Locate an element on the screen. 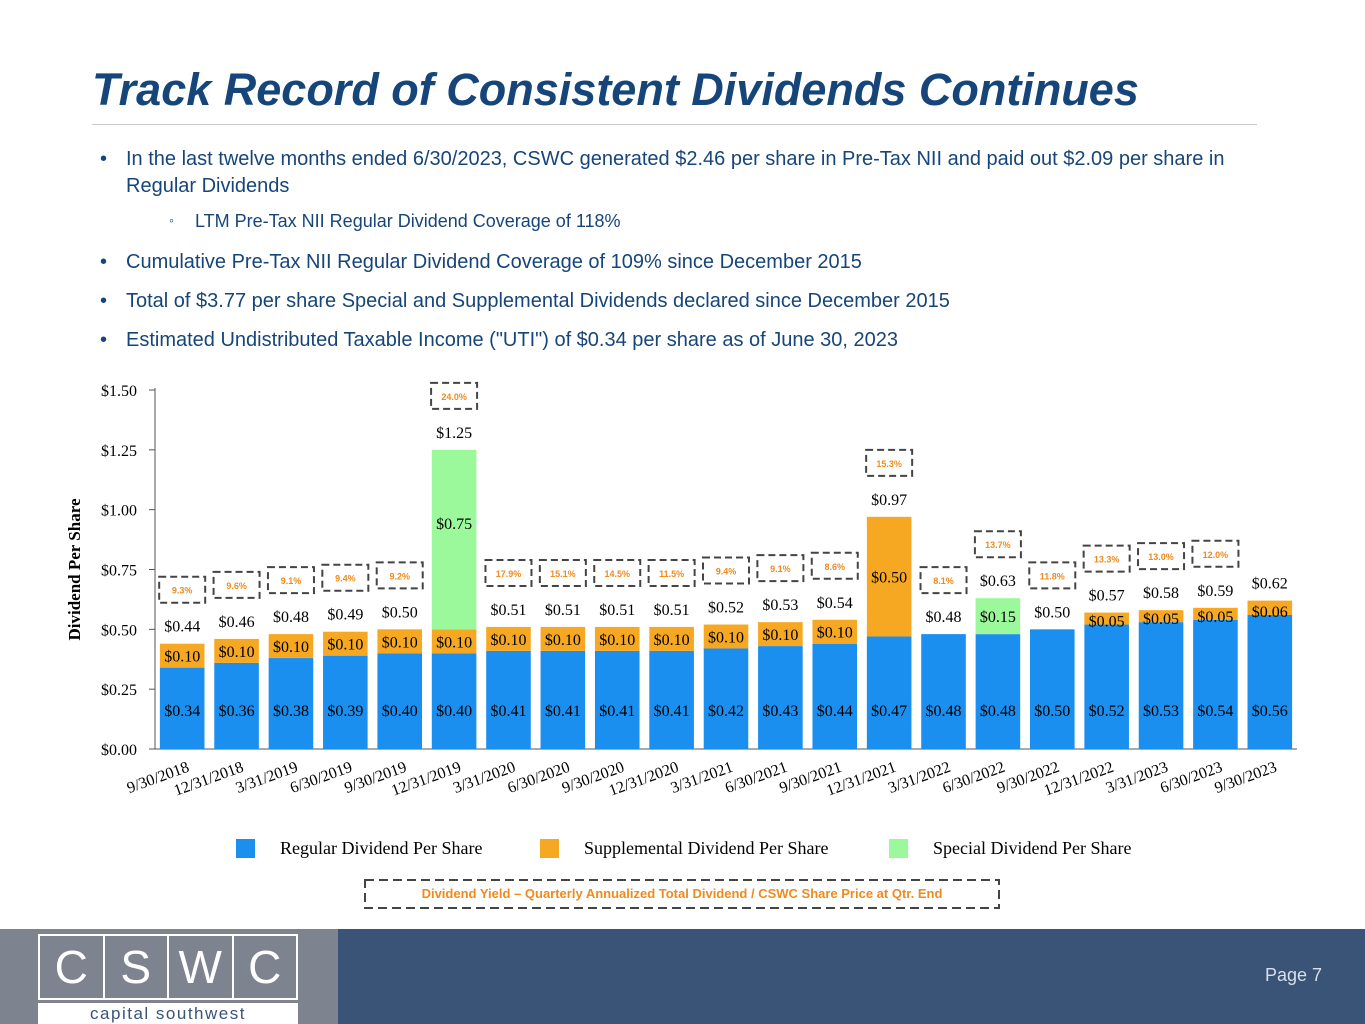 The image size is (1365, 1024). total-label: $0.51 is located at coordinates (617, 610).